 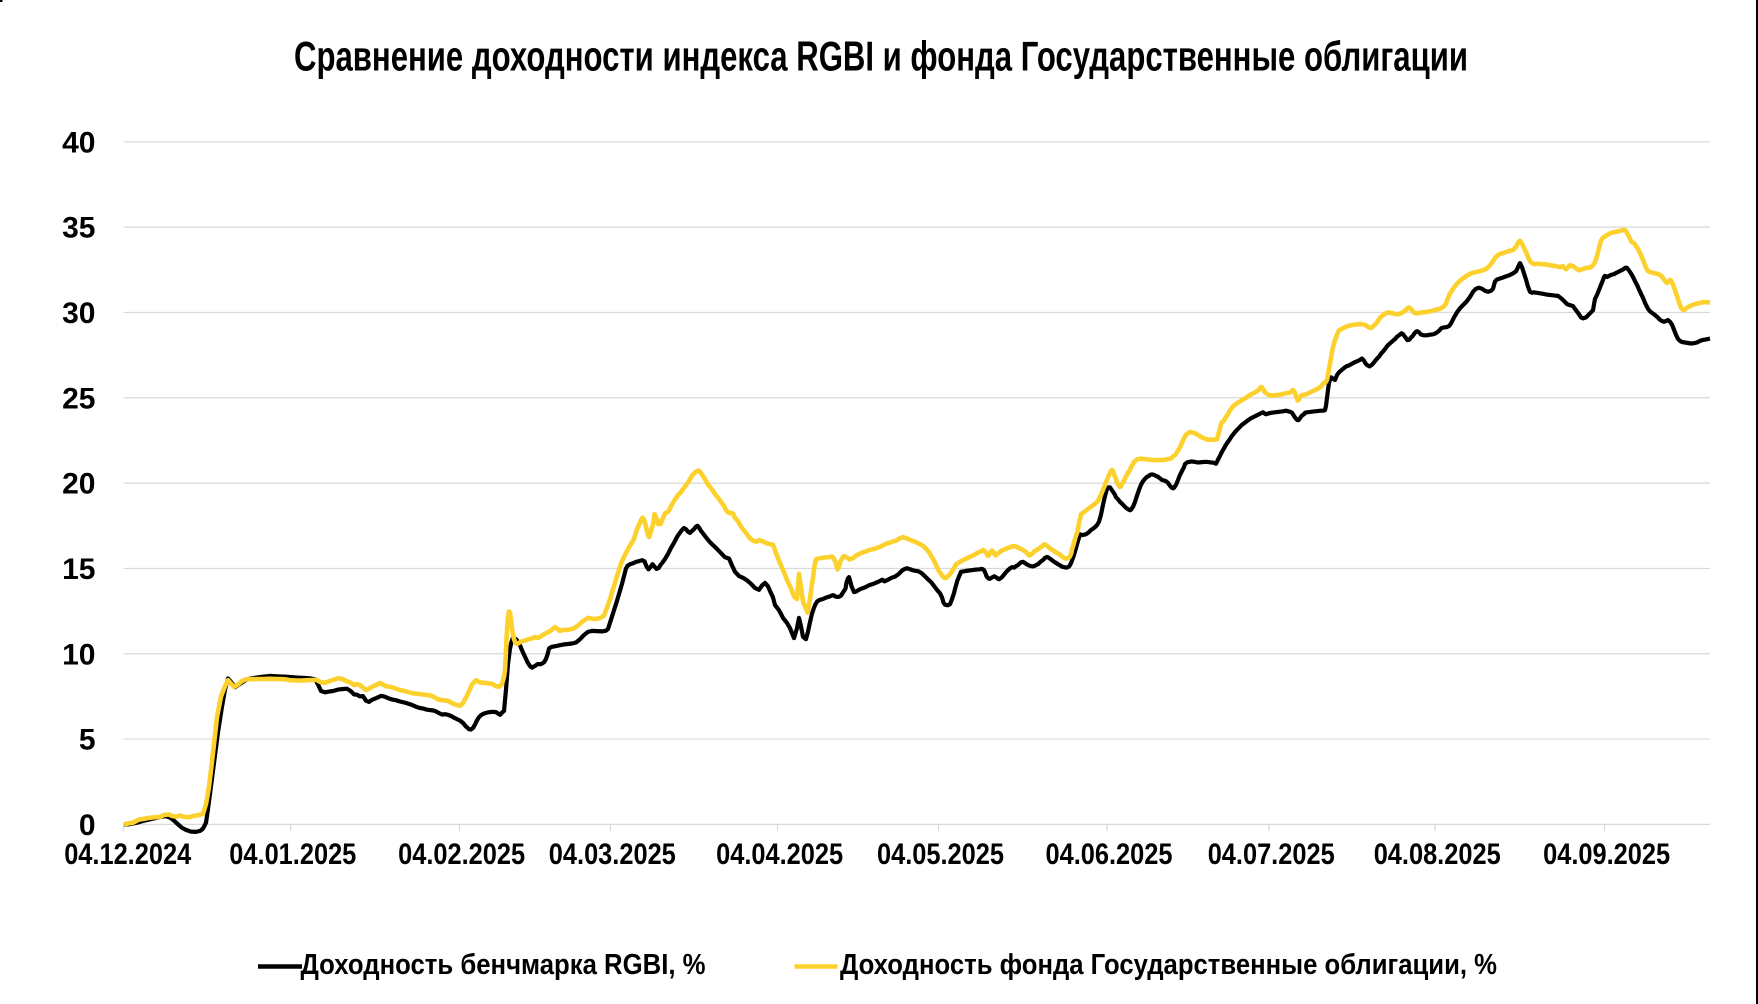 I want to click on svg-text: 04.06.2025, so click(x=1109, y=854).